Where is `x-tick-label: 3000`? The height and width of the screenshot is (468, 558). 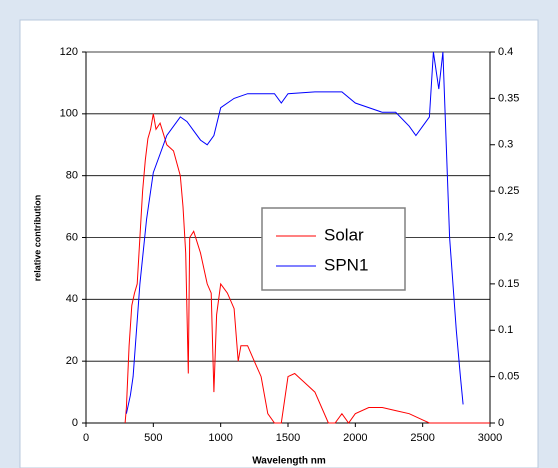
x-tick-label: 3000 is located at coordinates (490, 438).